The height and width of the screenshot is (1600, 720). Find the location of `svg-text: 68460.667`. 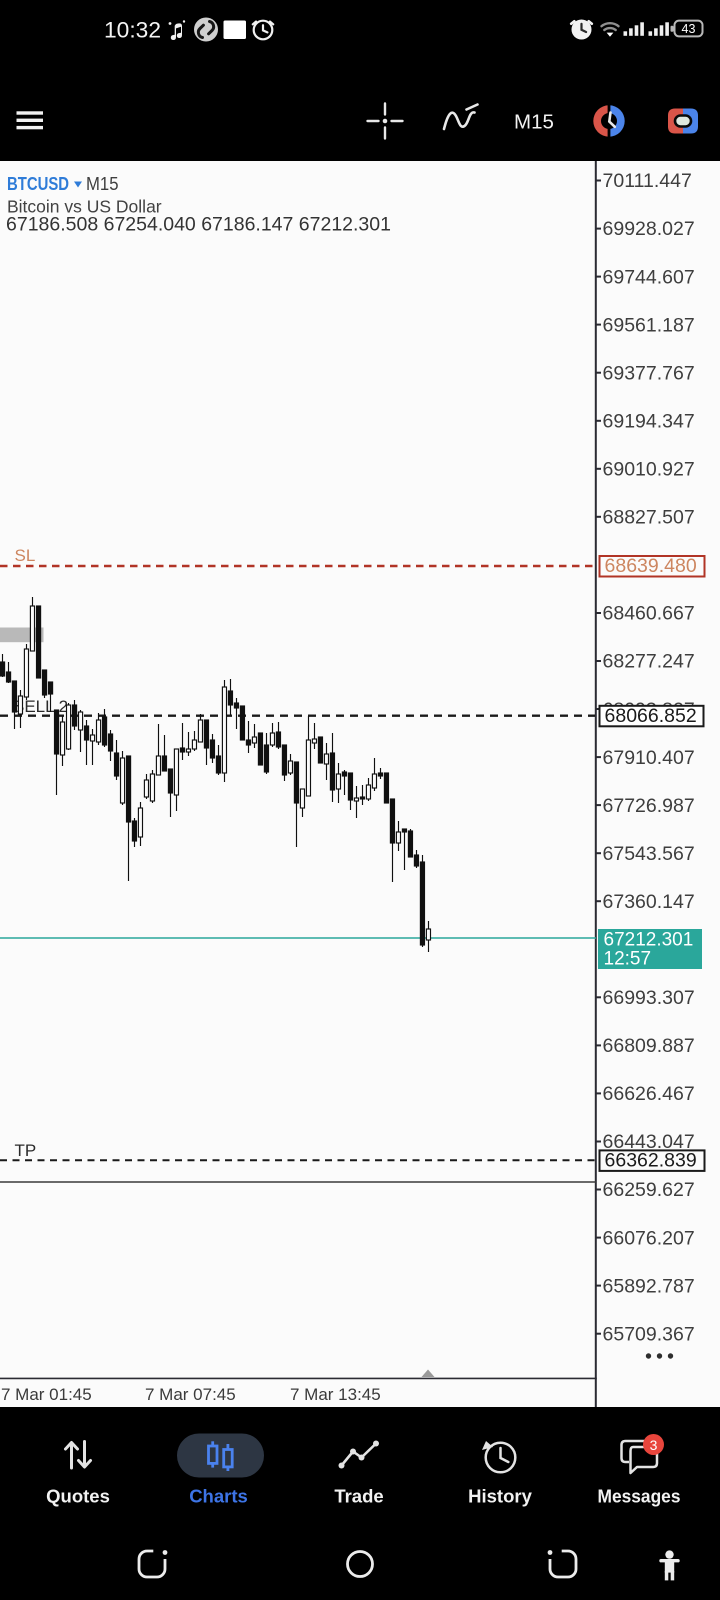

svg-text: 68460.667 is located at coordinates (649, 614).